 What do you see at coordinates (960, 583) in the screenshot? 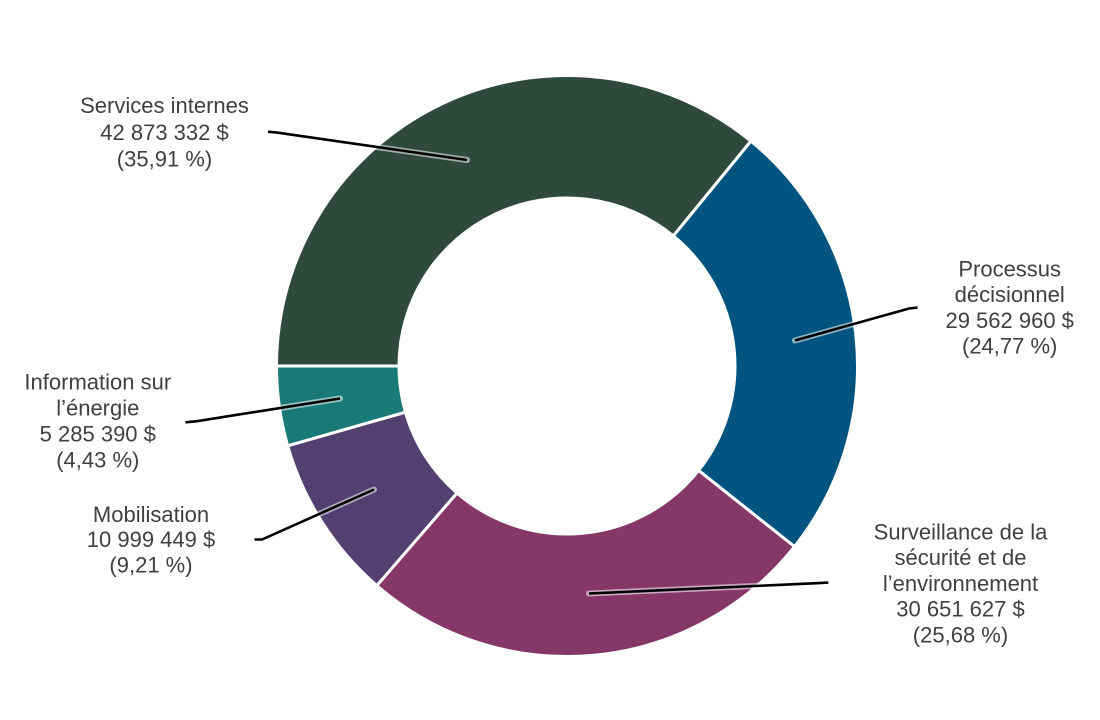
I see `svg-text: l’environnement` at bounding box center [960, 583].